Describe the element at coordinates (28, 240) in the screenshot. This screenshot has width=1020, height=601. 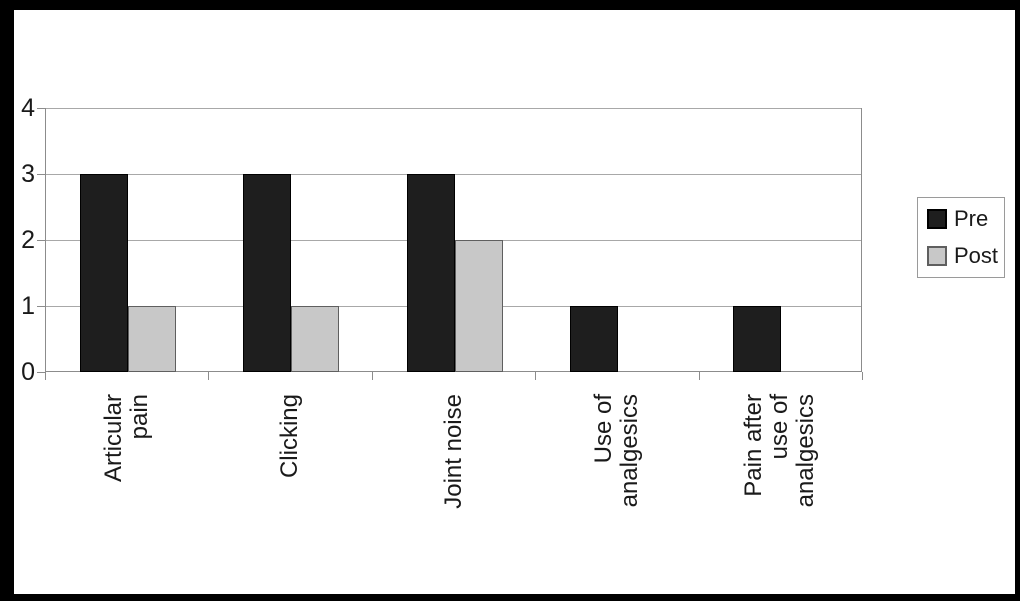
I see `y-tick-label-2: 2` at that location.